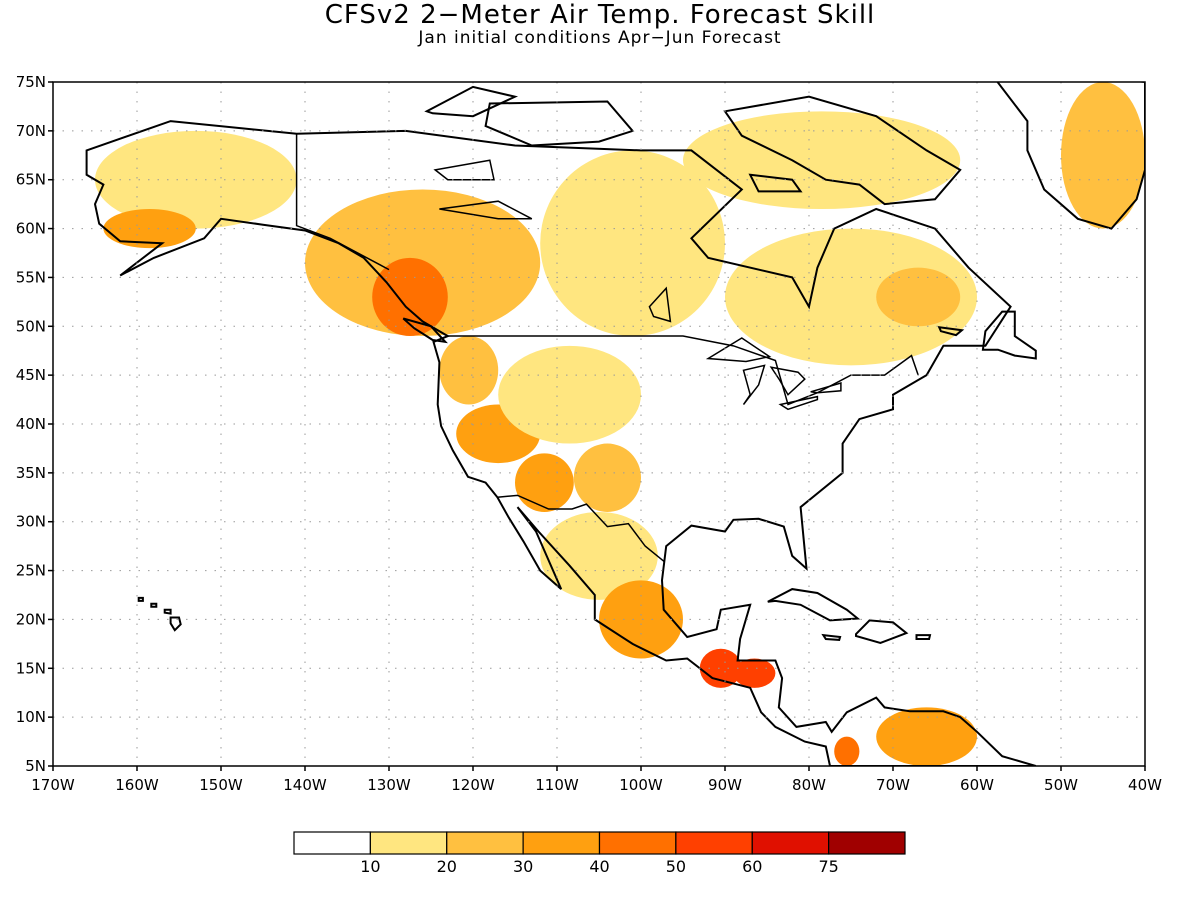 This screenshot has height=900, width=1200. I want to click on lat-tick-label: 40N, so click(31, 424).